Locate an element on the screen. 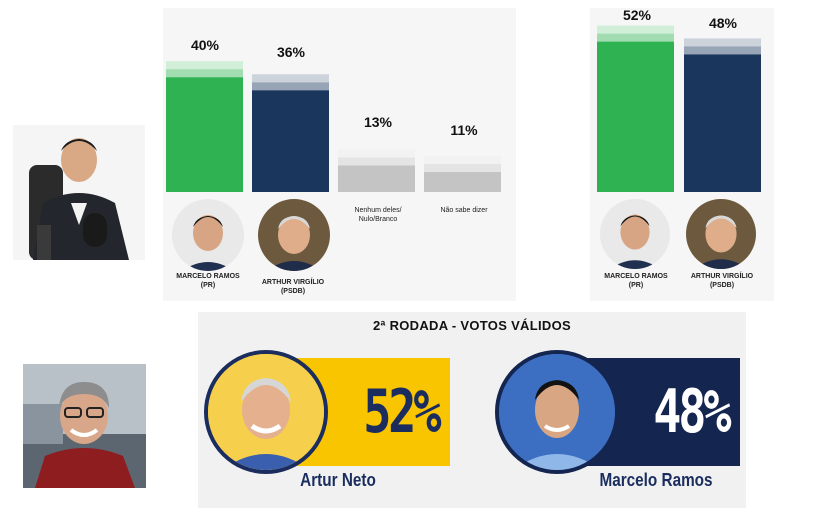 Image resolution: width=823 pixels, height=522 pixels. caption-nao-sabe-line1: Não sabe dizer is located at coordinates (464, 210).